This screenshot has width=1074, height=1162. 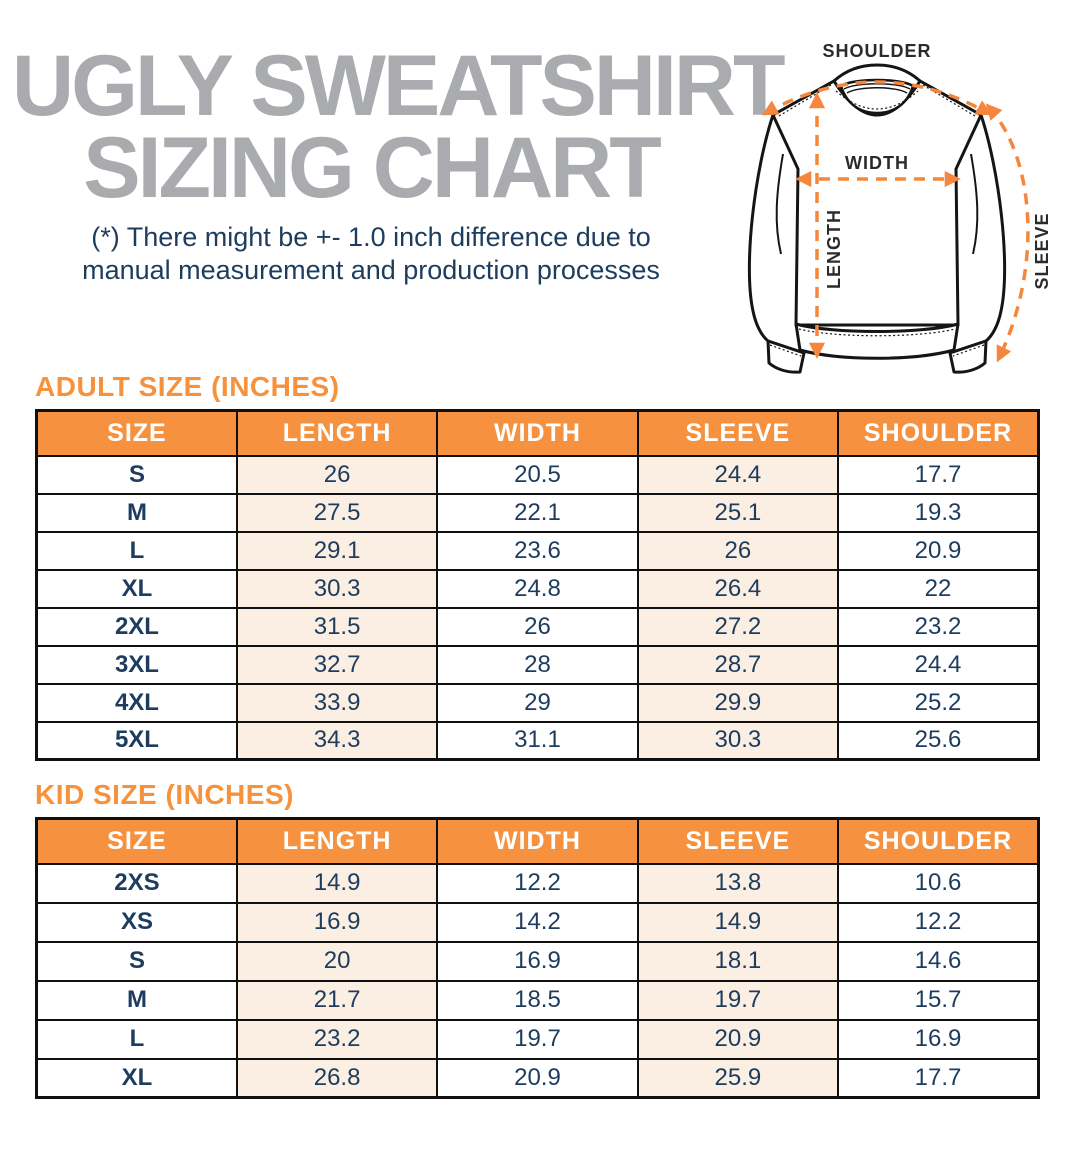 I want to click on table-row: 2XL 31.5 26 27.2 23.2, so click(x=537, y=626).